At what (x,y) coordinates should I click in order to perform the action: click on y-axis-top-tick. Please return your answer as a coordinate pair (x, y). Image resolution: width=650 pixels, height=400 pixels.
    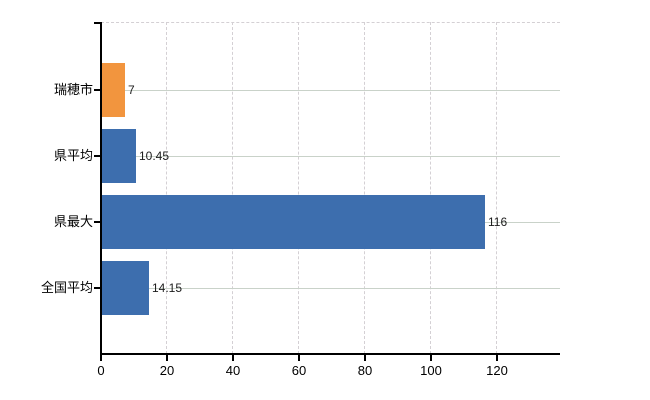
    Looking at the image, I should click on (97, 23).